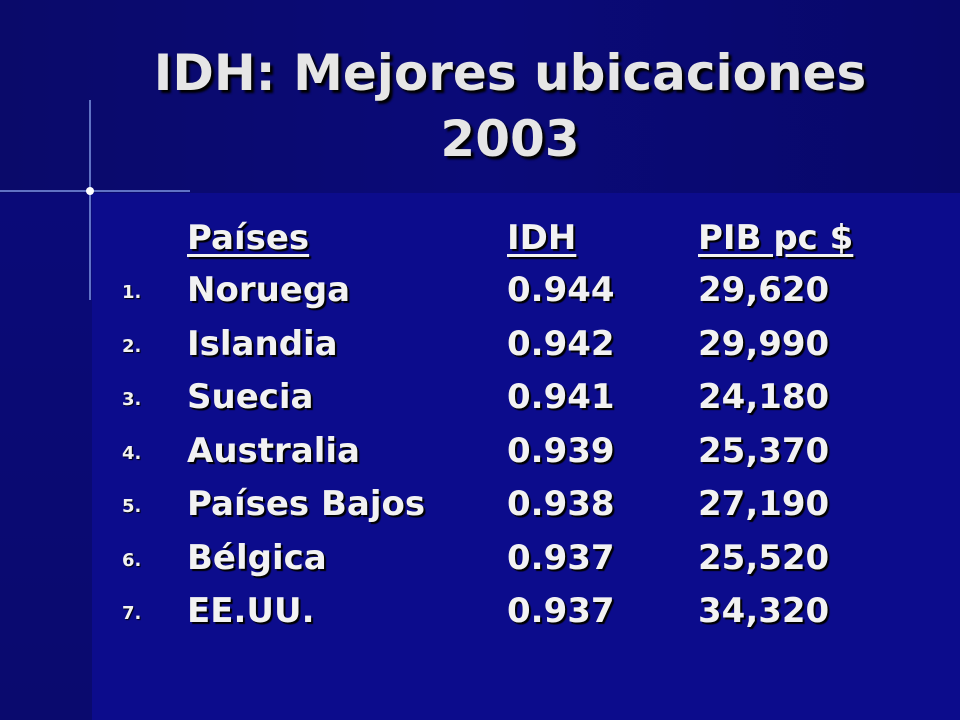  What do you see at coordinates (561, 343) in the screenshot?
I see `idh: 0.942` at bounding box center [561, 343].